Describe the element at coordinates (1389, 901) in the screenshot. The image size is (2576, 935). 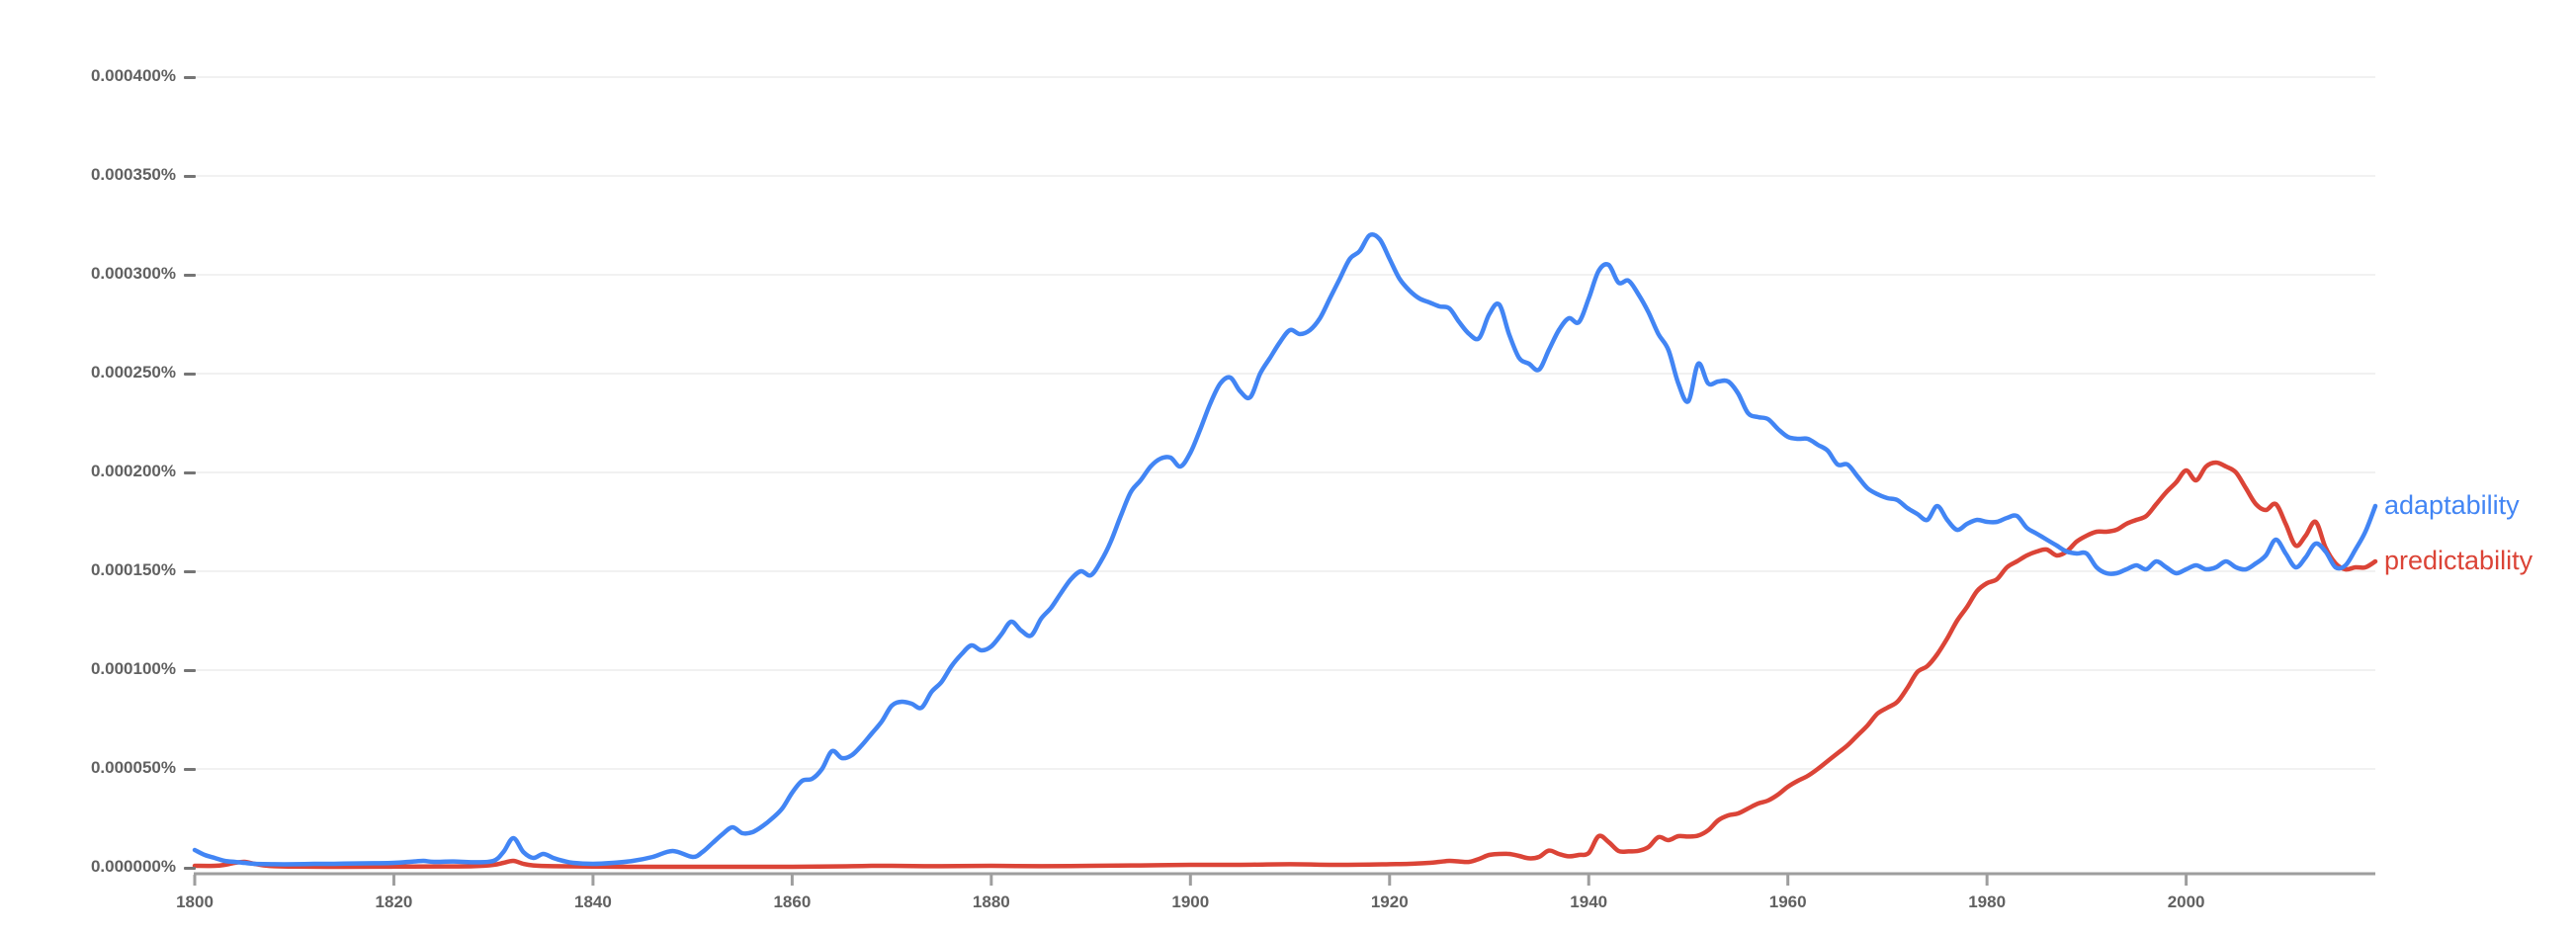
I see `x-axis-tick-label: 1920` at that location.